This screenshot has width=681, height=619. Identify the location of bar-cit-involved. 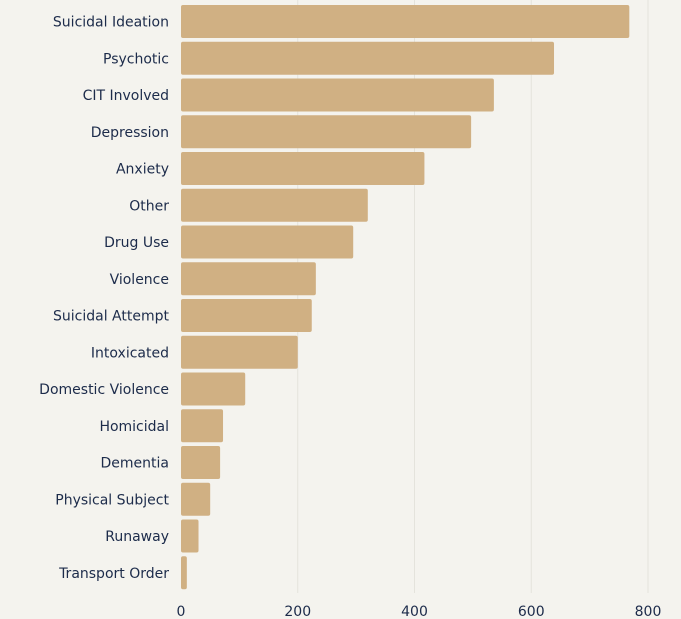
(337, 95).